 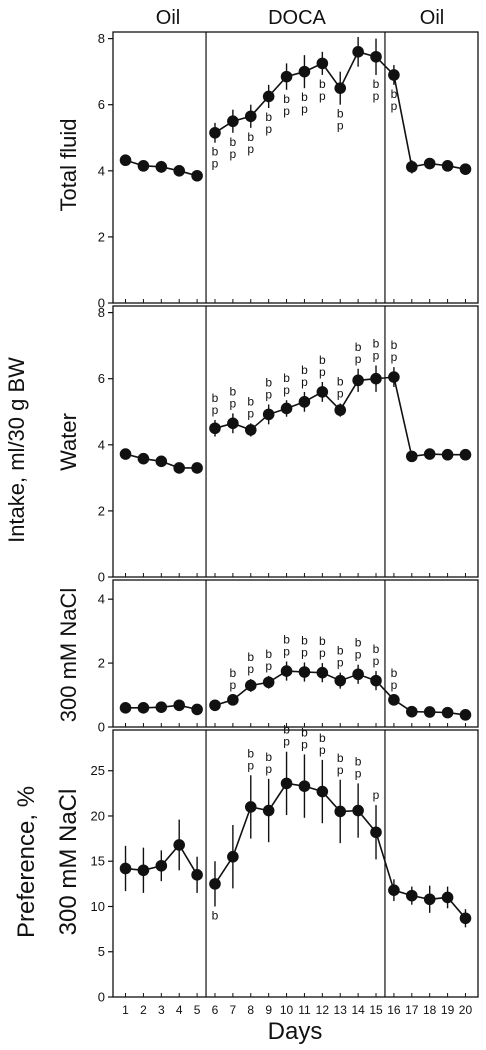 What do you see at coordinates (295, 1031) in the screenshot?
I see `x-axis-label: Days` at bounding box center [295, 1031].